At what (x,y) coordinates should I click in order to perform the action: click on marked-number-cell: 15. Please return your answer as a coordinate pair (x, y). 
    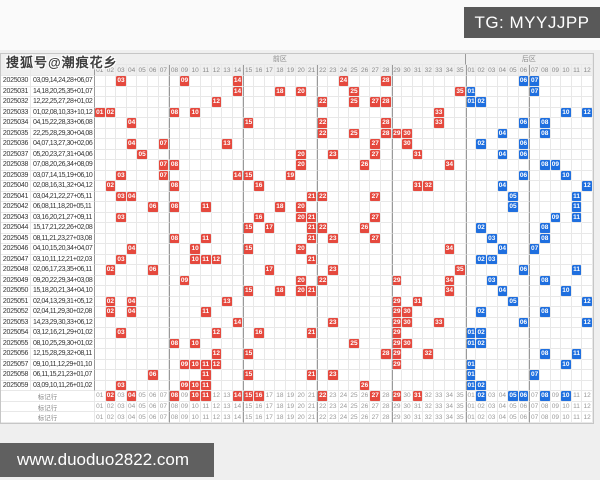
    Looking at the image, I should click on (248, 418).